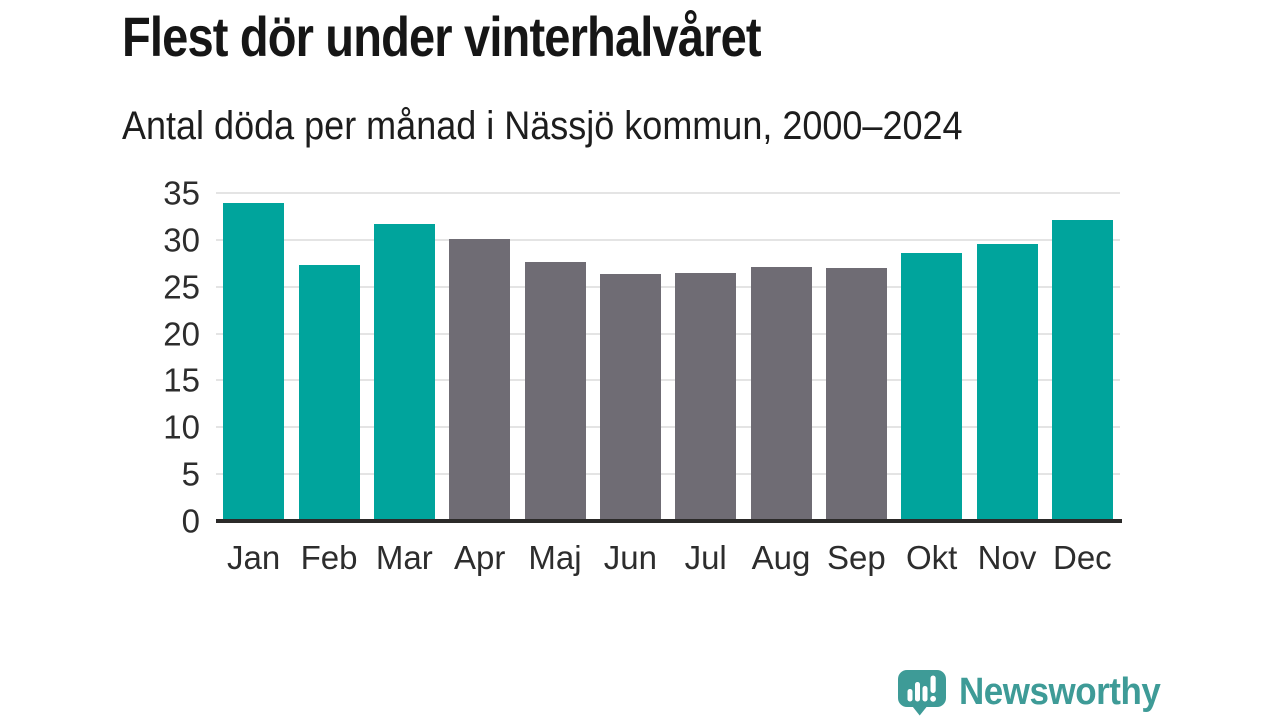 Image resolution: width=1280 pixels, height=720 pixels. Describe the element at coordinates (442, 36) in the screenshot. I see `chart-title: Flest dör under vinterhalvåret` at that location.